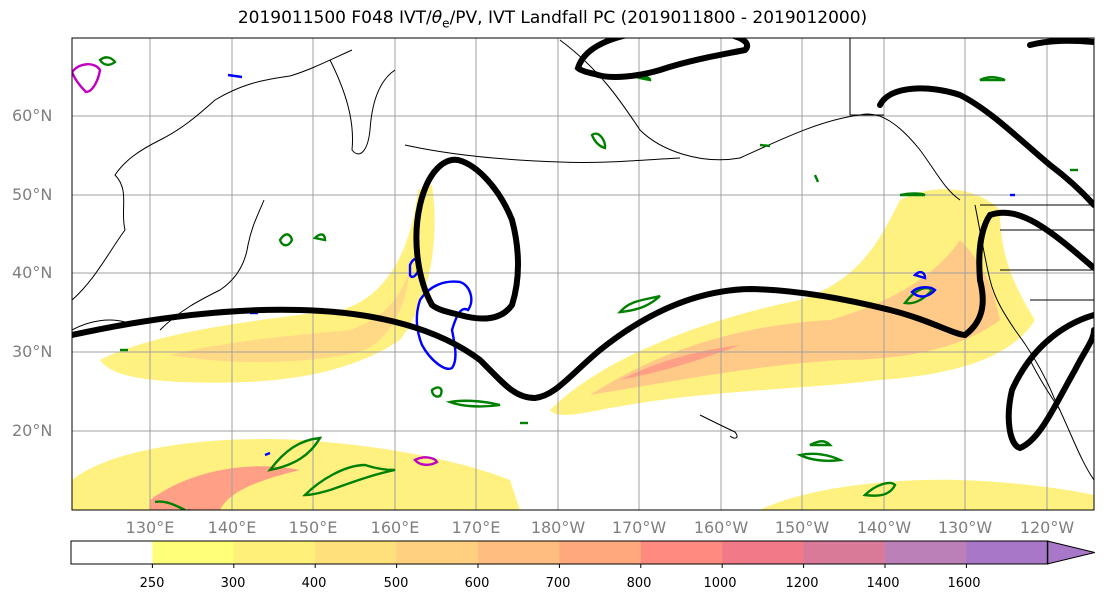 The image size is (1105, 603). What do you see at coordinates (964, 583) in the screenshot?
I see `colorbar-tick-label: 1600` at bounding box center [964, 583].